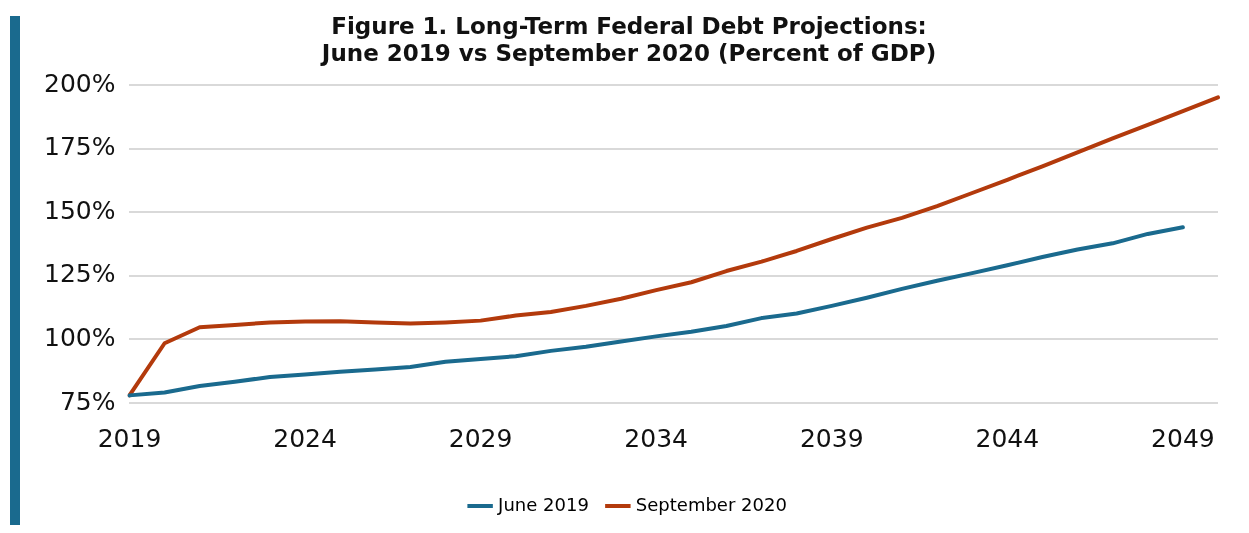 The image size is (1249, 533). Describe the element at coordinates (1007, 438) in the screenshot. I see `x-tick-label: 2044` at that location.